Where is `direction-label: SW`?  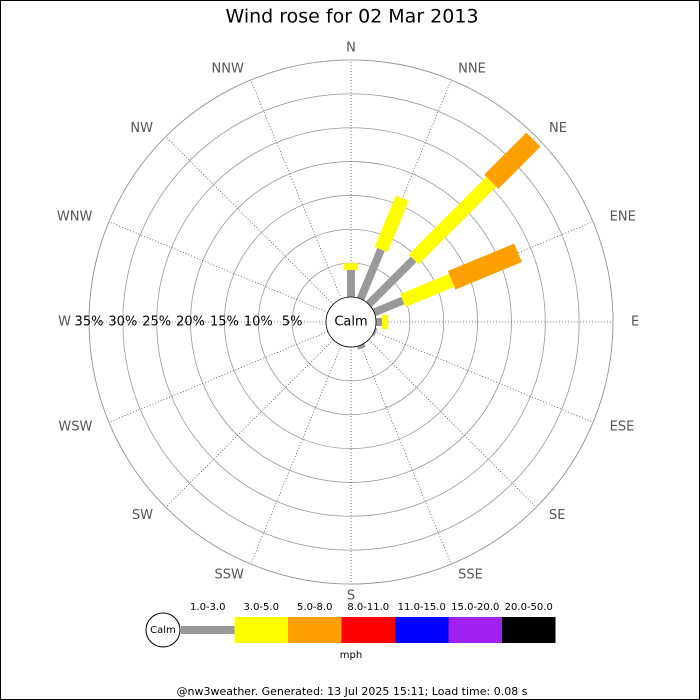 direction-label: SW is located at coordinates (142, 515).